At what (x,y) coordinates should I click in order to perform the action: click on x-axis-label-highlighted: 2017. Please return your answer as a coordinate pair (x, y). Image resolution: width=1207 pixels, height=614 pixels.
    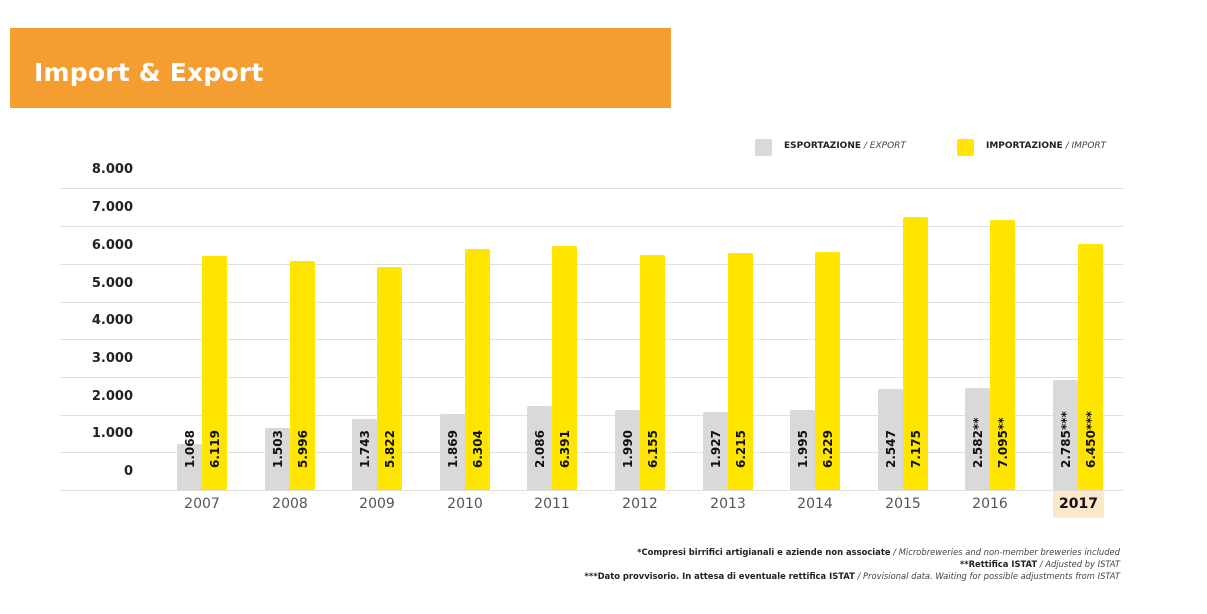
    Looking at the image, I should click on (1078, 504).